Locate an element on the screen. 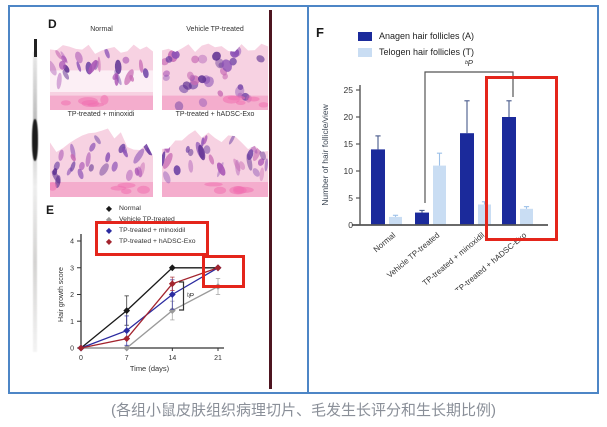 The image size is (607, 427). svg-text: 2 is located at coordinates (72, 295).